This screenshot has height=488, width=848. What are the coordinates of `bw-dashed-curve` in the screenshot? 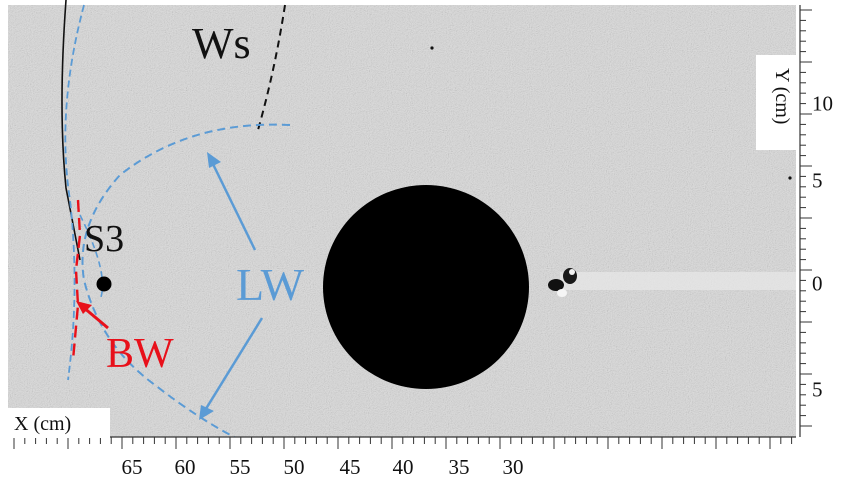 It's located at (76, 280).